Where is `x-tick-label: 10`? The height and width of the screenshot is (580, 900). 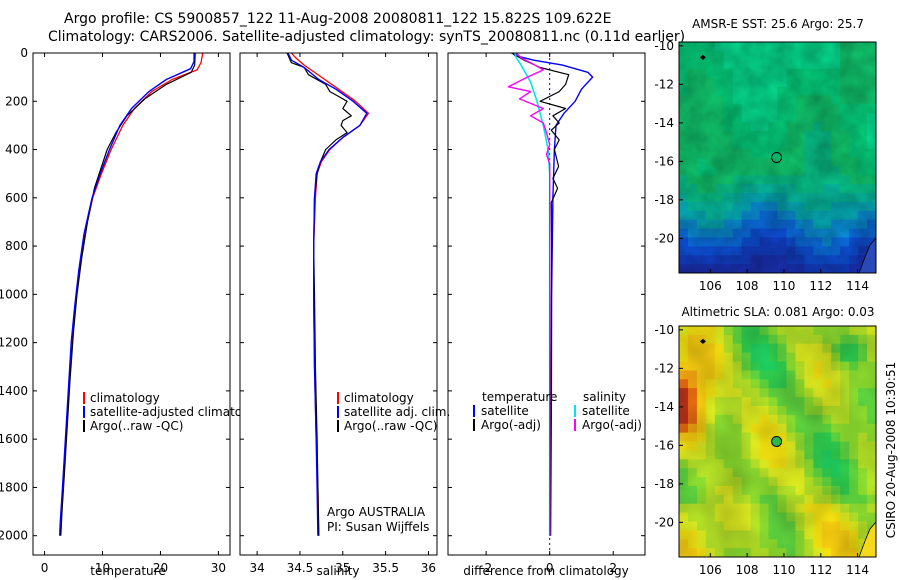 x-tick-label: 10 is located at coordinates (102, 568).